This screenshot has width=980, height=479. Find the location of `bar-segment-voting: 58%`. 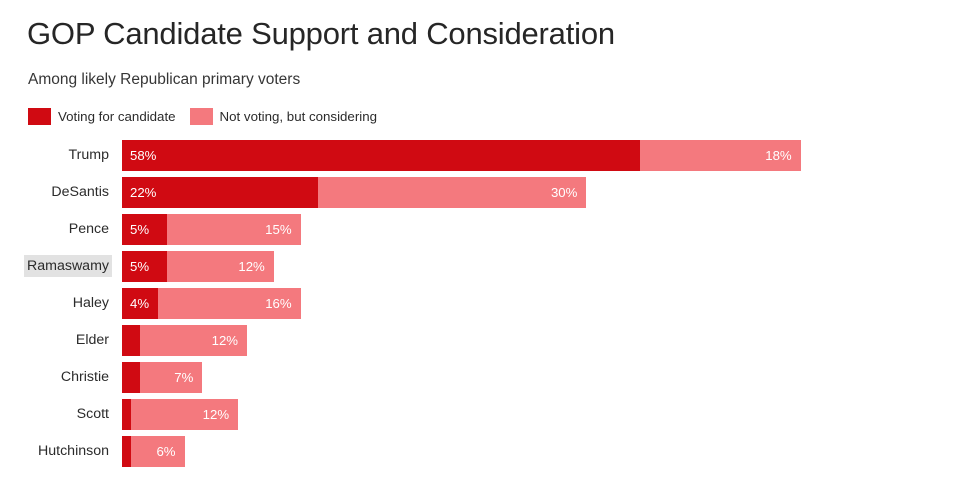

bar-segment-voting: 58% is located at coordinates (381, 155).